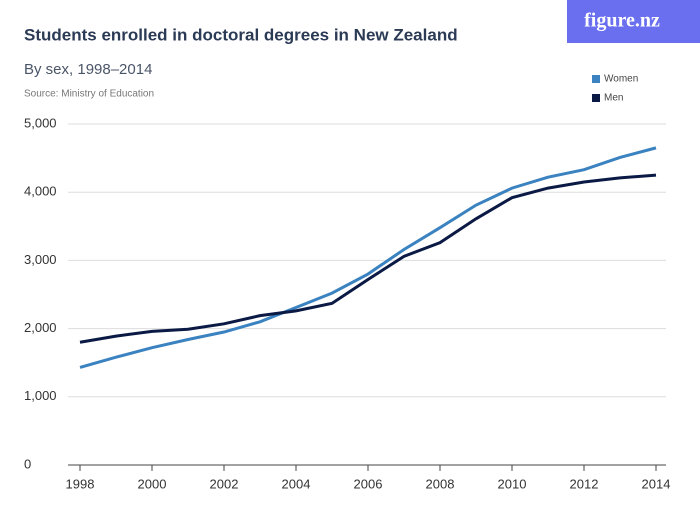 The image size is (700, 525). What do you see at coordinates (88, 69) in the screenshot?
I see `subtitle: By sex, 1998–2014` at bounding box center [88, 69].